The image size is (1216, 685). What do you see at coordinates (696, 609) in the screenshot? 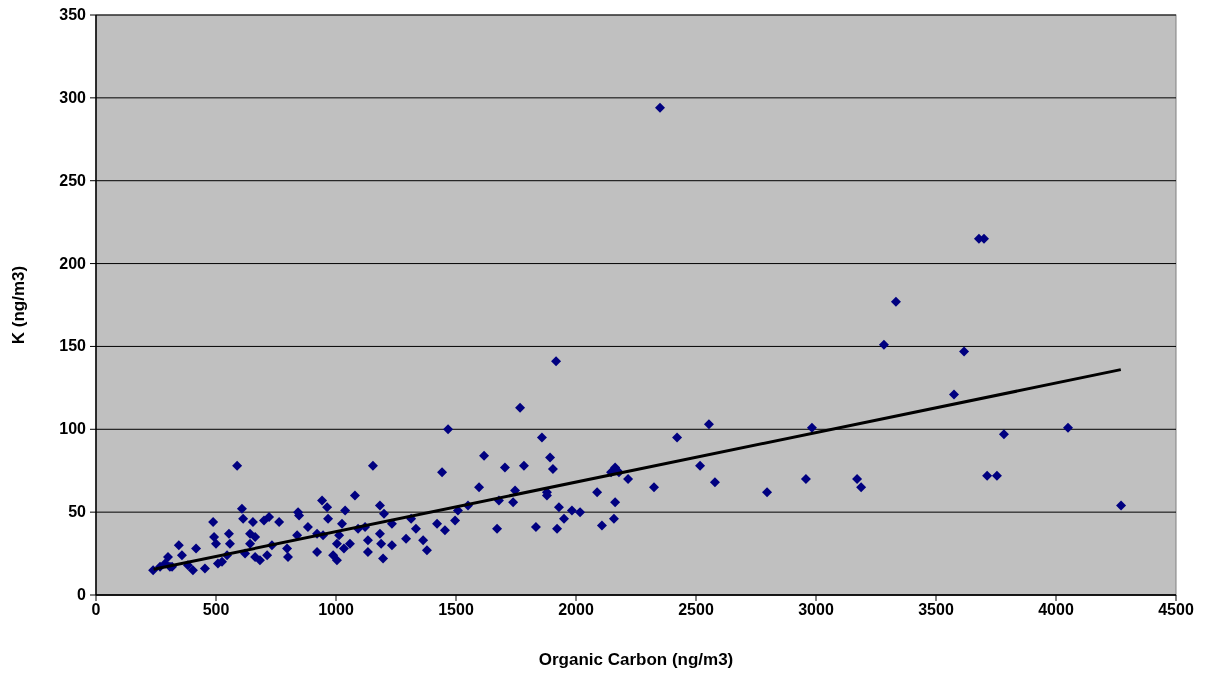
I see `x-tick-label: 2500` at bounding box center [696, 609].